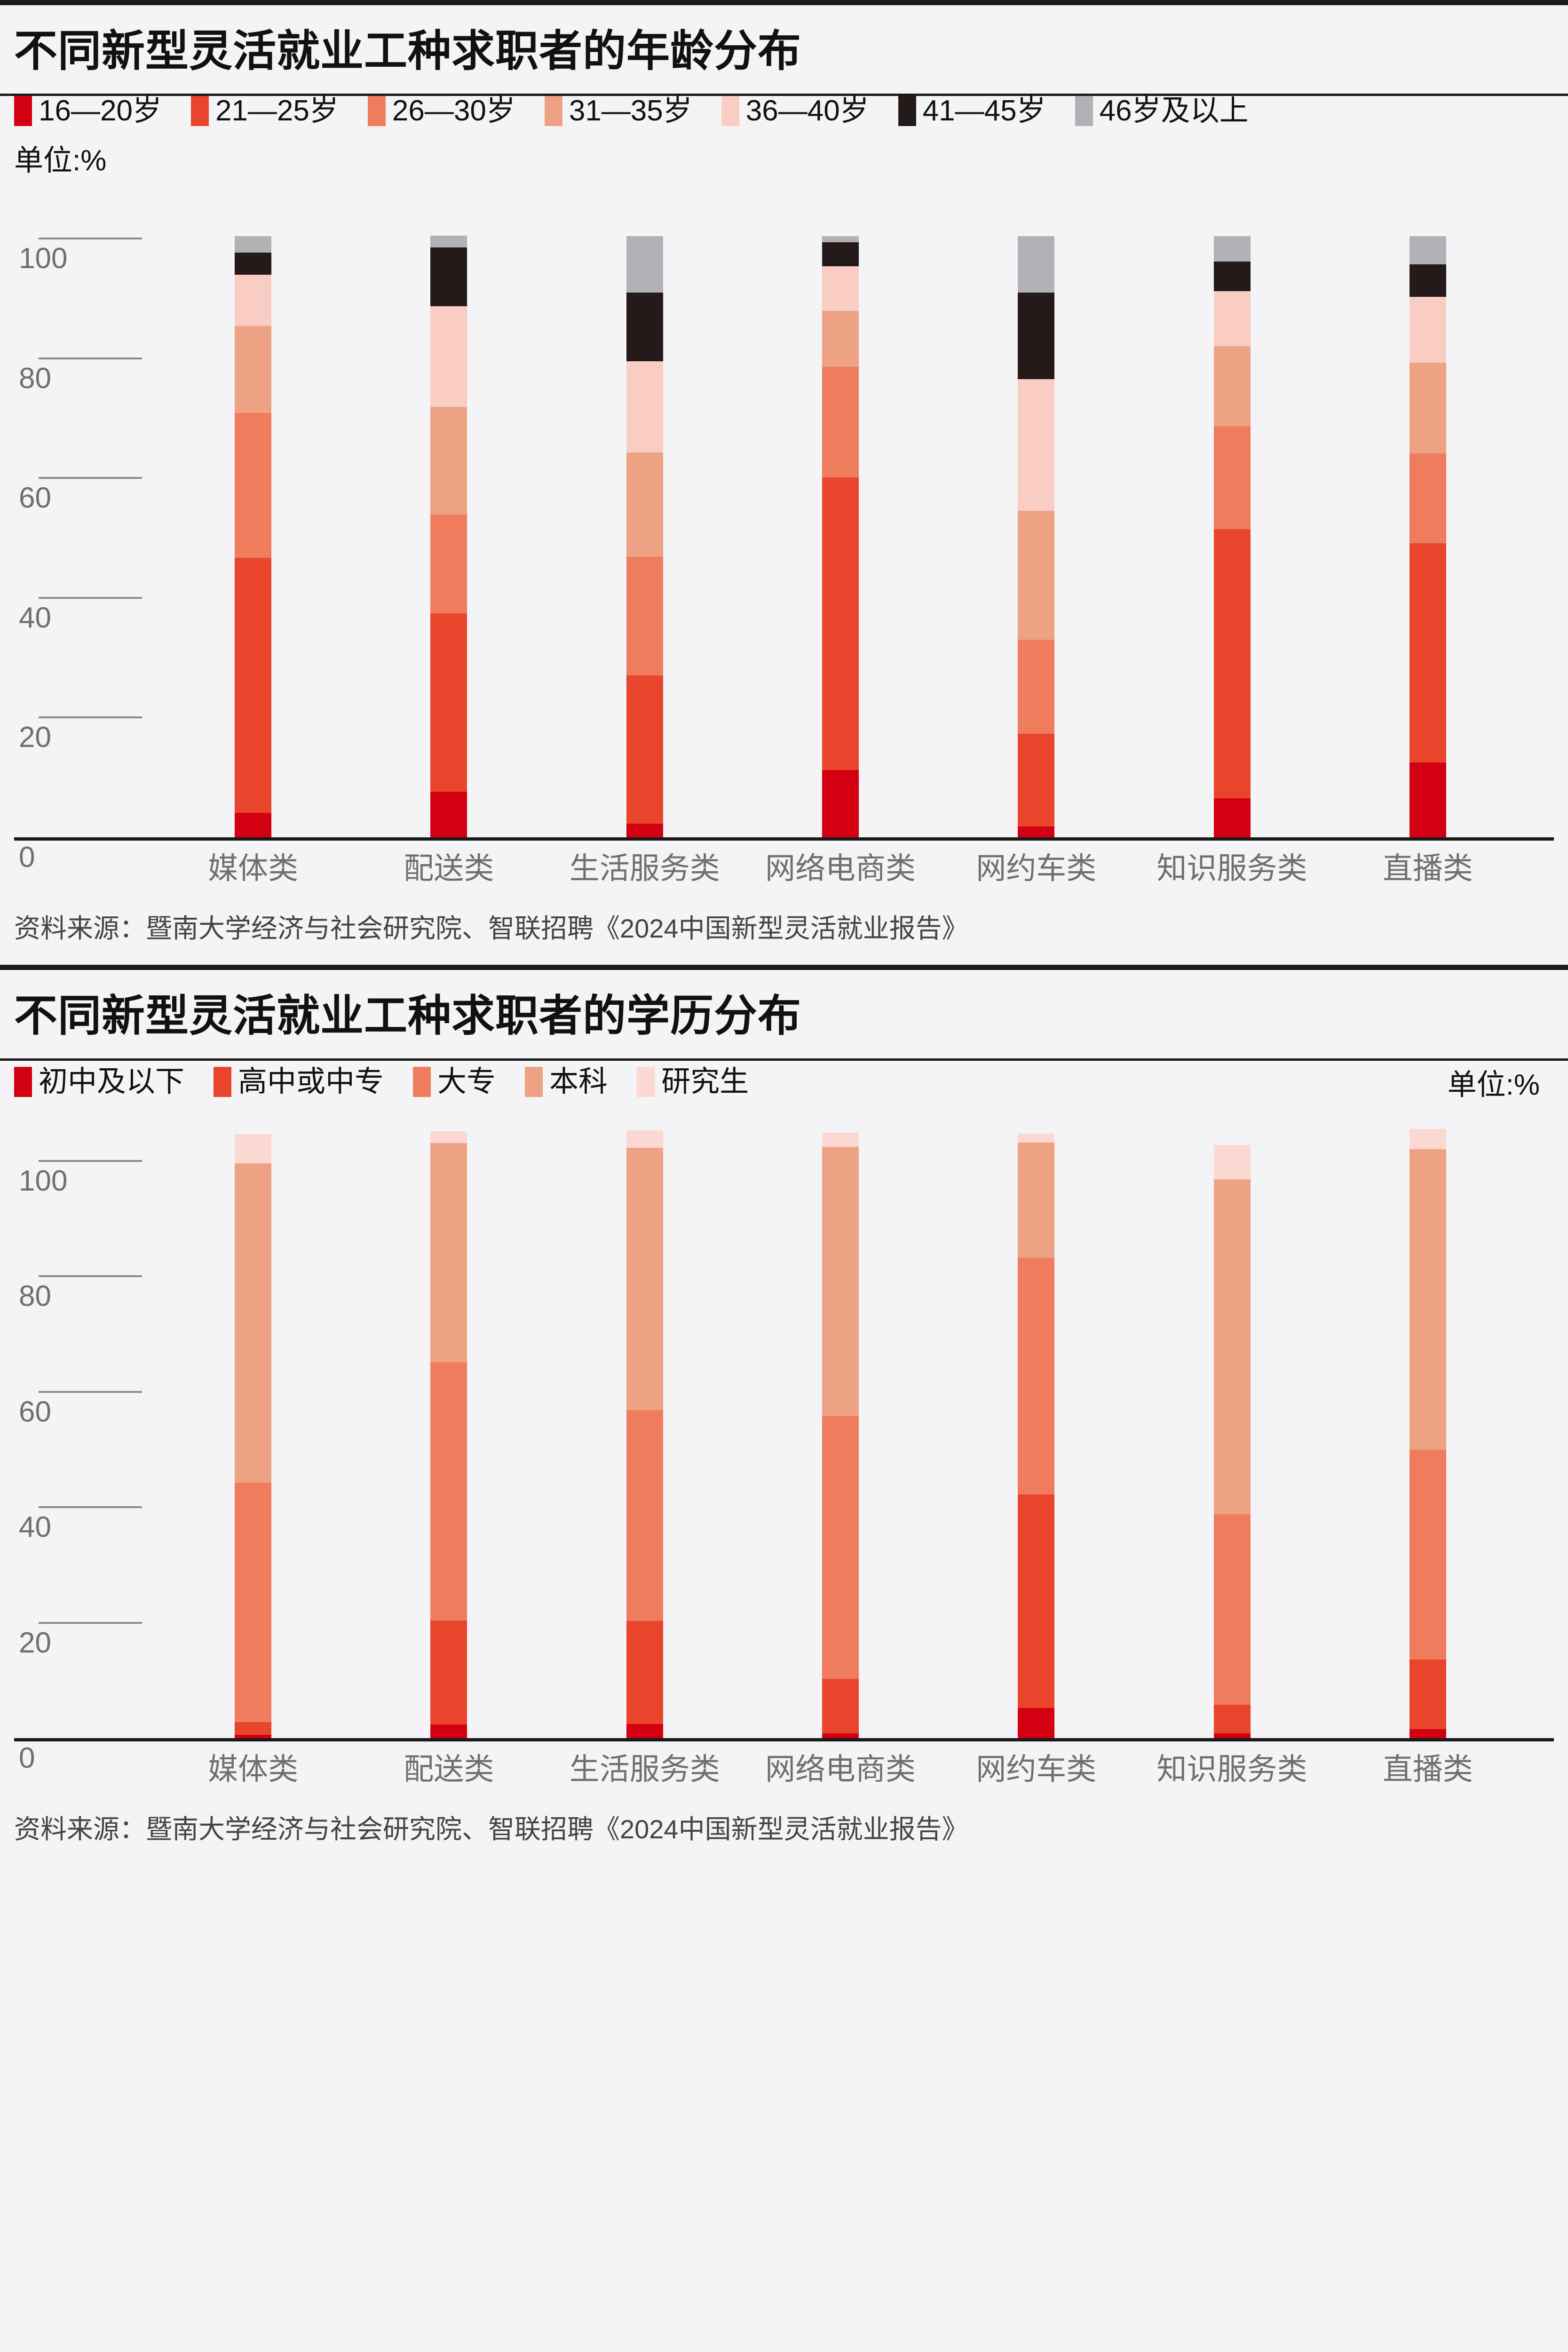 The height and width of the screenshot is (2352, 1568). I want to click on legend-item: 26—30岁, so click(441, 111).